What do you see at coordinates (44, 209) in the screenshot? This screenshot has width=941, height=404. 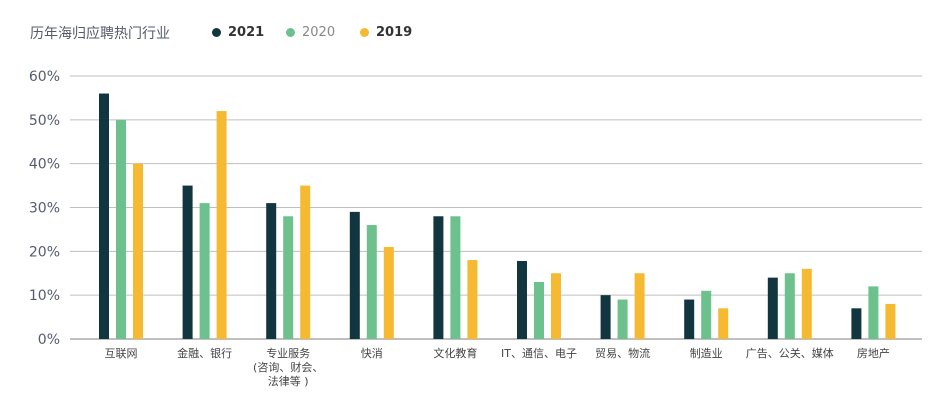 I see `y-tick-label: 30%` at bounding box center [44, 209].